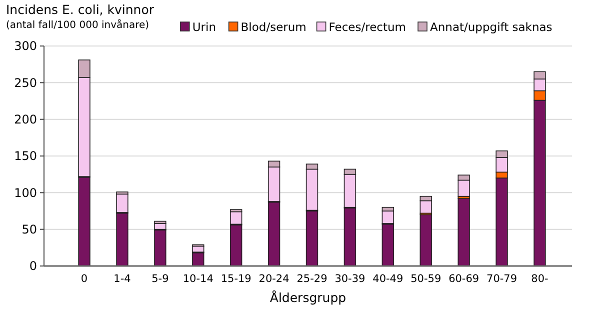  Describe the element at coordinates (350, 279) in the screenshot. I see `x-tick-label: 30-39` at that location.